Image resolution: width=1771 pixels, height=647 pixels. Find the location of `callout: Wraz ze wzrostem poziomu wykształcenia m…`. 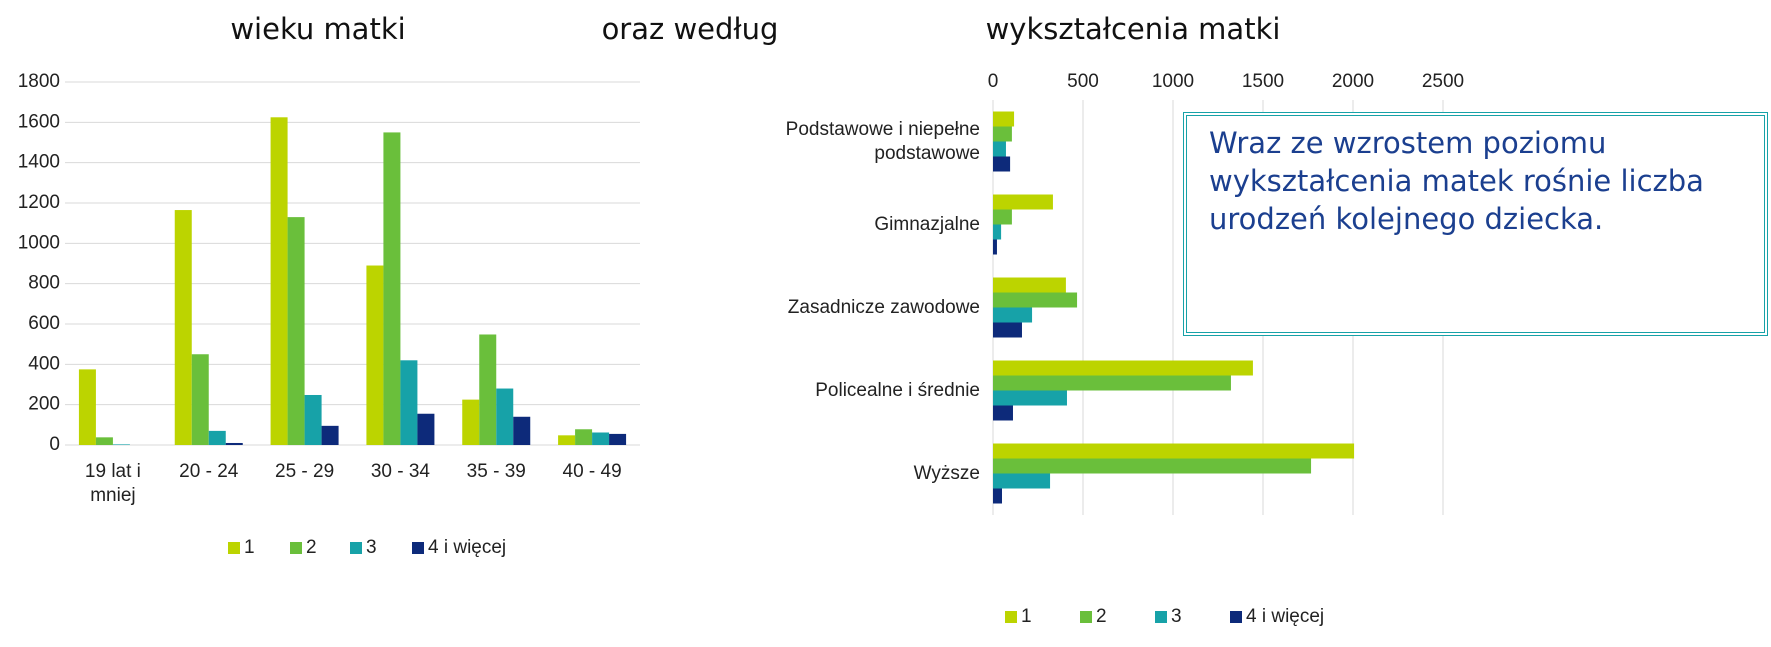

callout: Wraz ze wzrostem poziomu wykształcenia m… is located at coordinates (1475, 224).